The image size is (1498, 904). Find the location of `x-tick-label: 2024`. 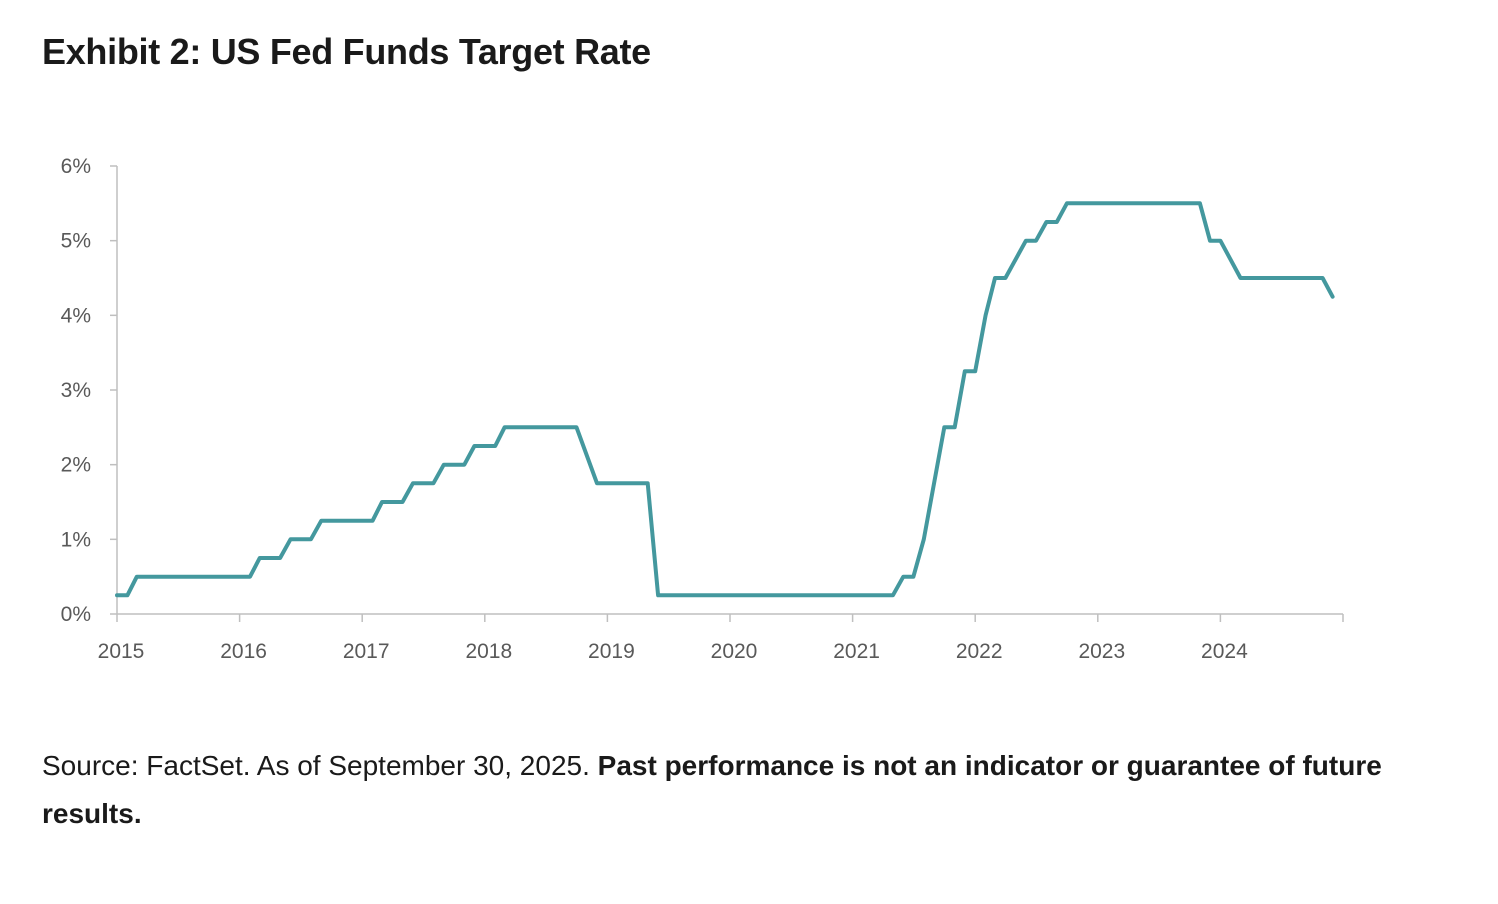

x-tick-label: 2024 is located at coordinates (1224, 651).